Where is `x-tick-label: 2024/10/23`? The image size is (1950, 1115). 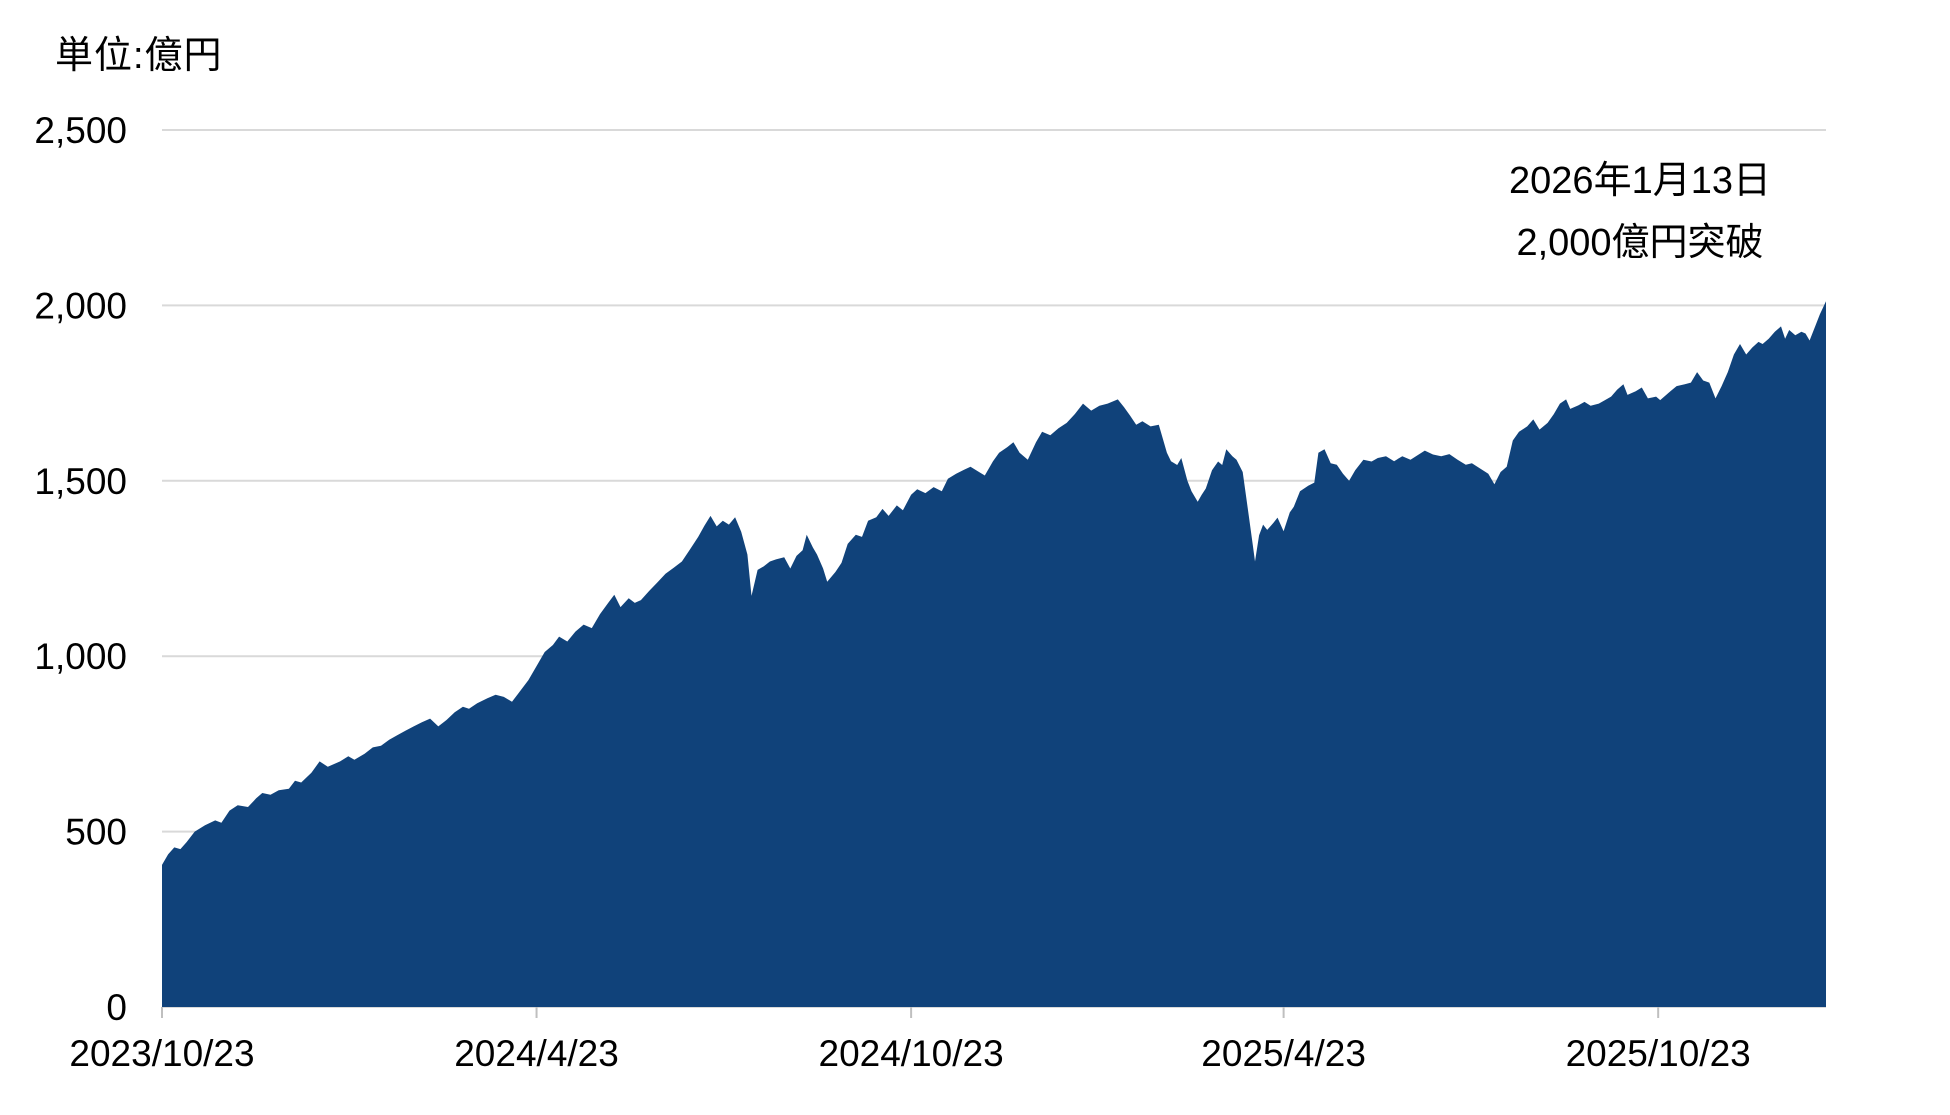 x-tick-label: 2024/10/23 is located at coordinates (911, 1053).